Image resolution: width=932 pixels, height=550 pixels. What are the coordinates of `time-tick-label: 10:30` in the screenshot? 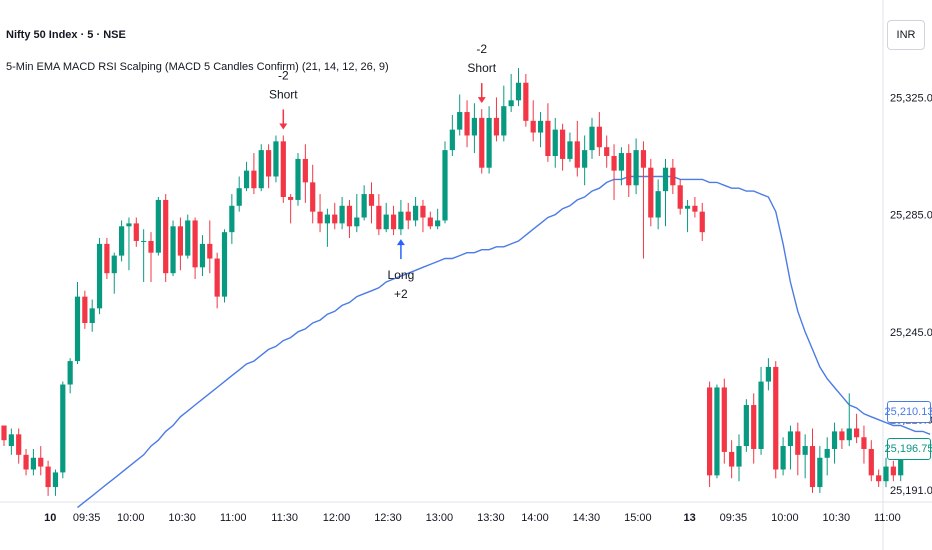 It's located at (182, 518).